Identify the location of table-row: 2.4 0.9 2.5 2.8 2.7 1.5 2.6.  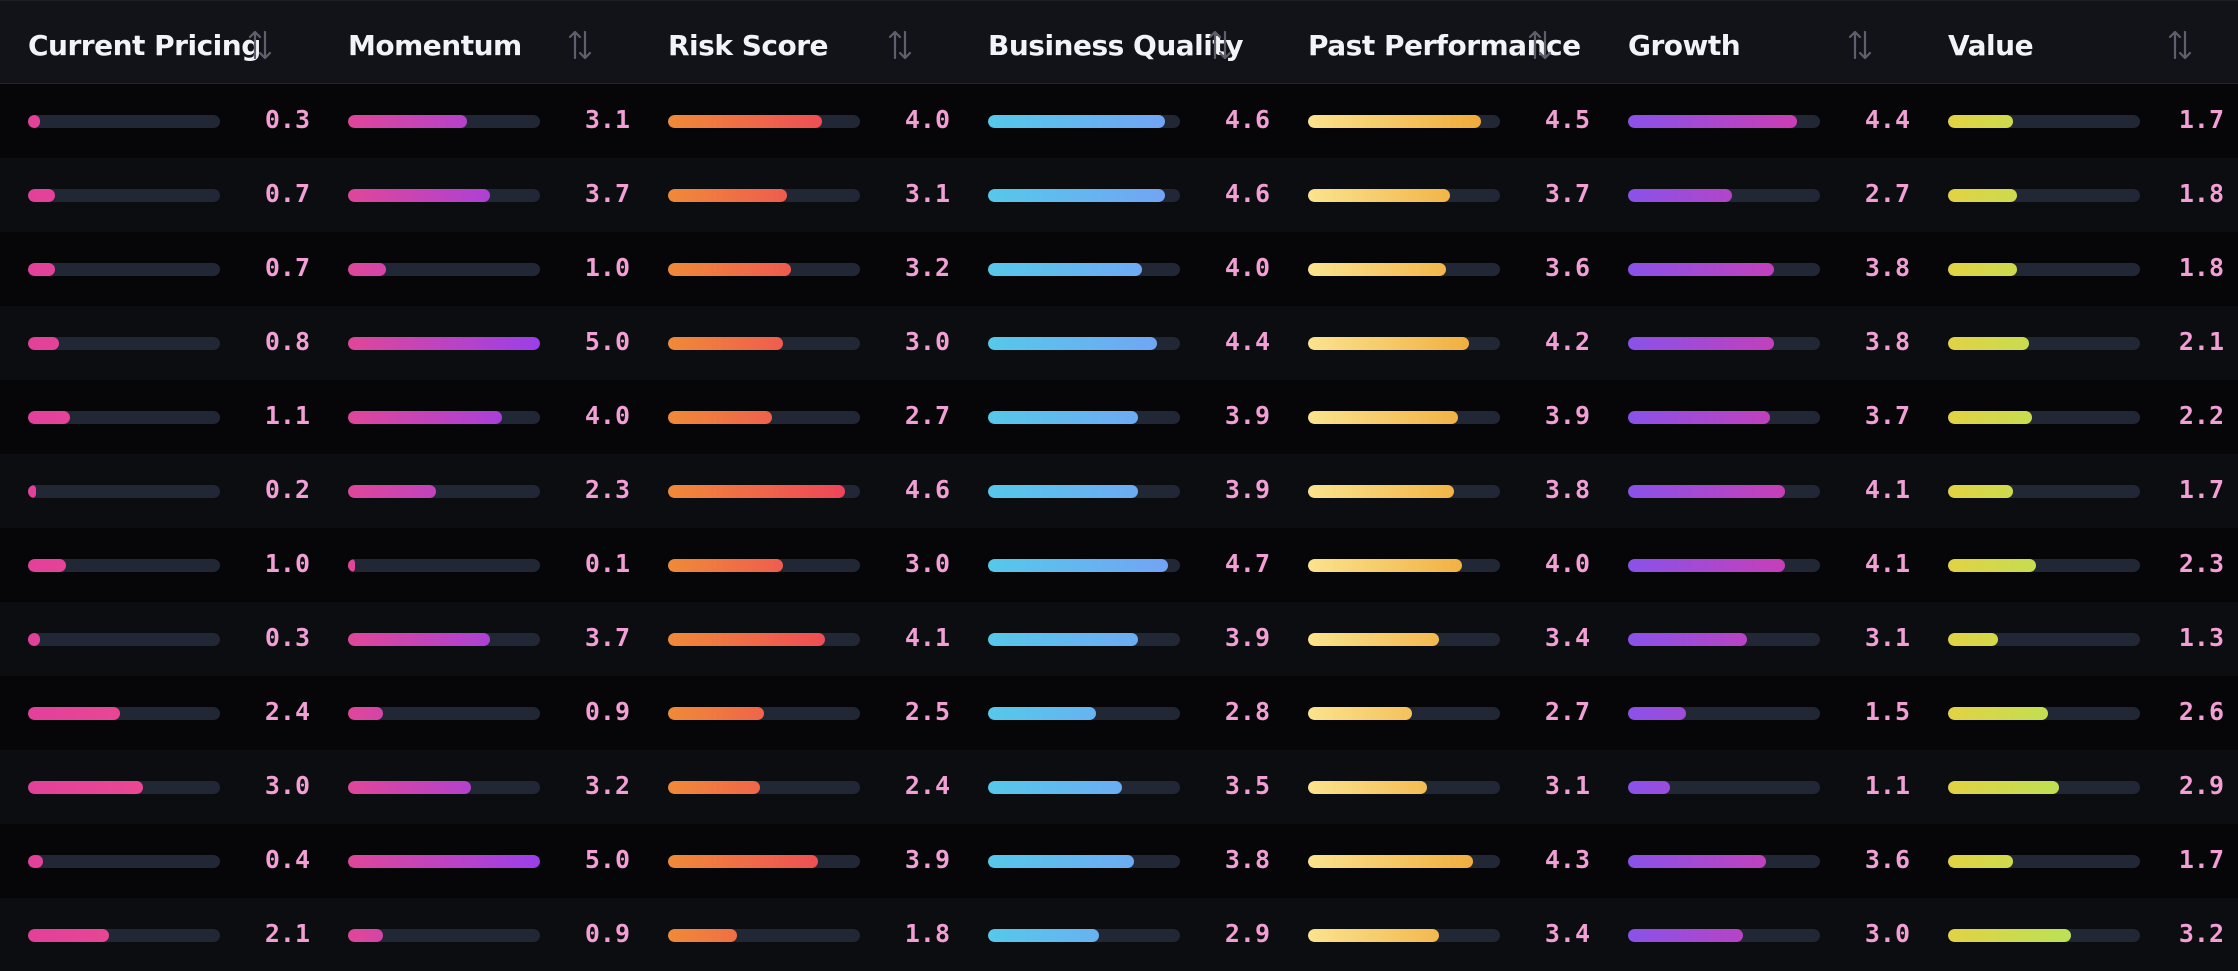
(1119, 713).